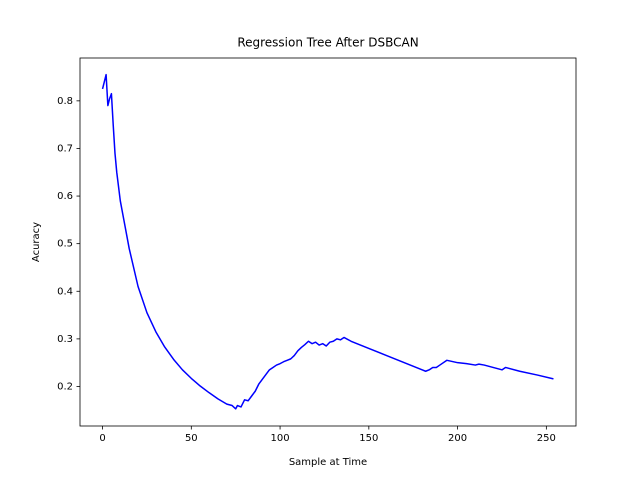 The height and width of the screenshot is (480, 640). What do you see at coordinates (36, 242) in the screenshot?
I see `y-axis-label: Acuracy` at bounding box center [36, 242].